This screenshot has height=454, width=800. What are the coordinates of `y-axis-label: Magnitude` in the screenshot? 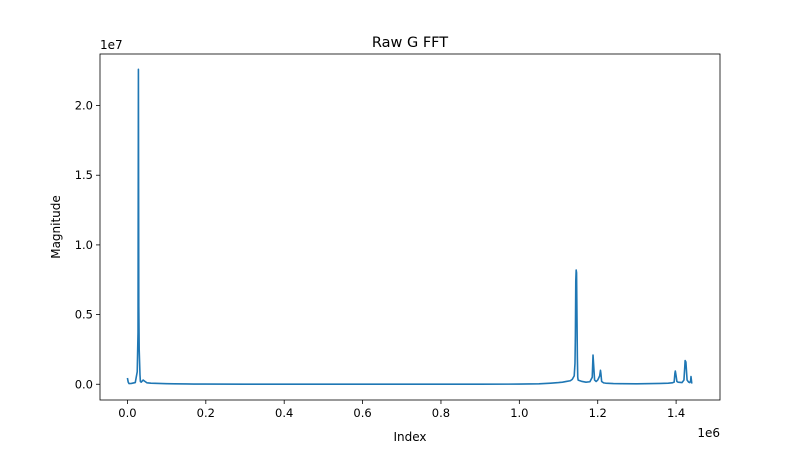 It's located at (56, 227).